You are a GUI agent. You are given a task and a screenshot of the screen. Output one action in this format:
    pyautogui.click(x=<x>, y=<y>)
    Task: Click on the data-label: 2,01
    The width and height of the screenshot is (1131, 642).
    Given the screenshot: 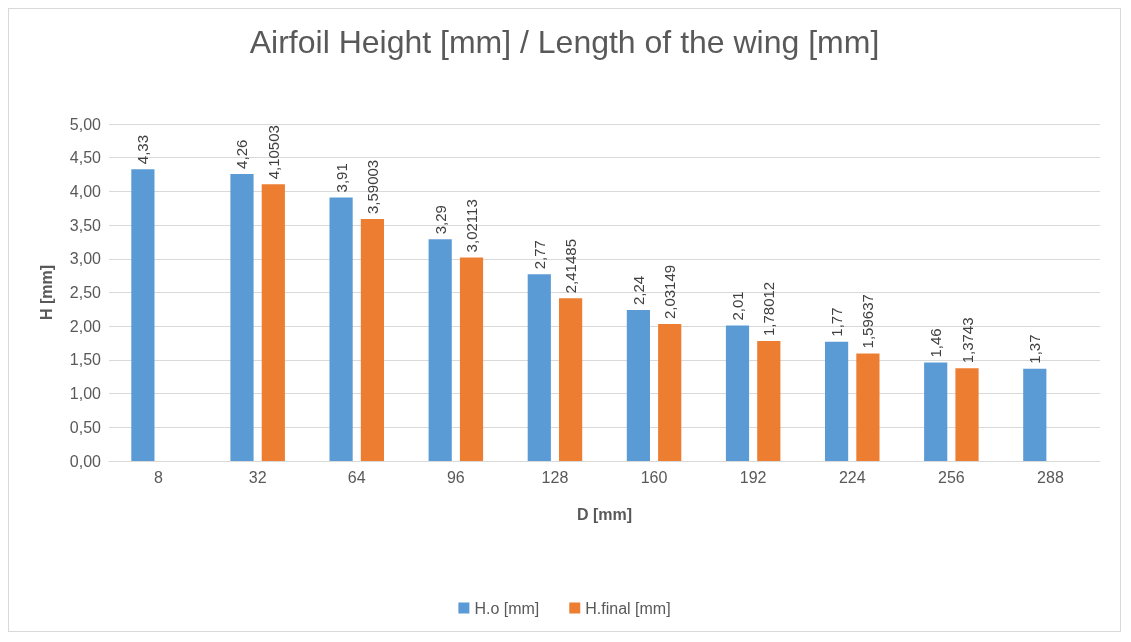 What is the action you would take?
    pyautogui.click(x=737, y=306)
    